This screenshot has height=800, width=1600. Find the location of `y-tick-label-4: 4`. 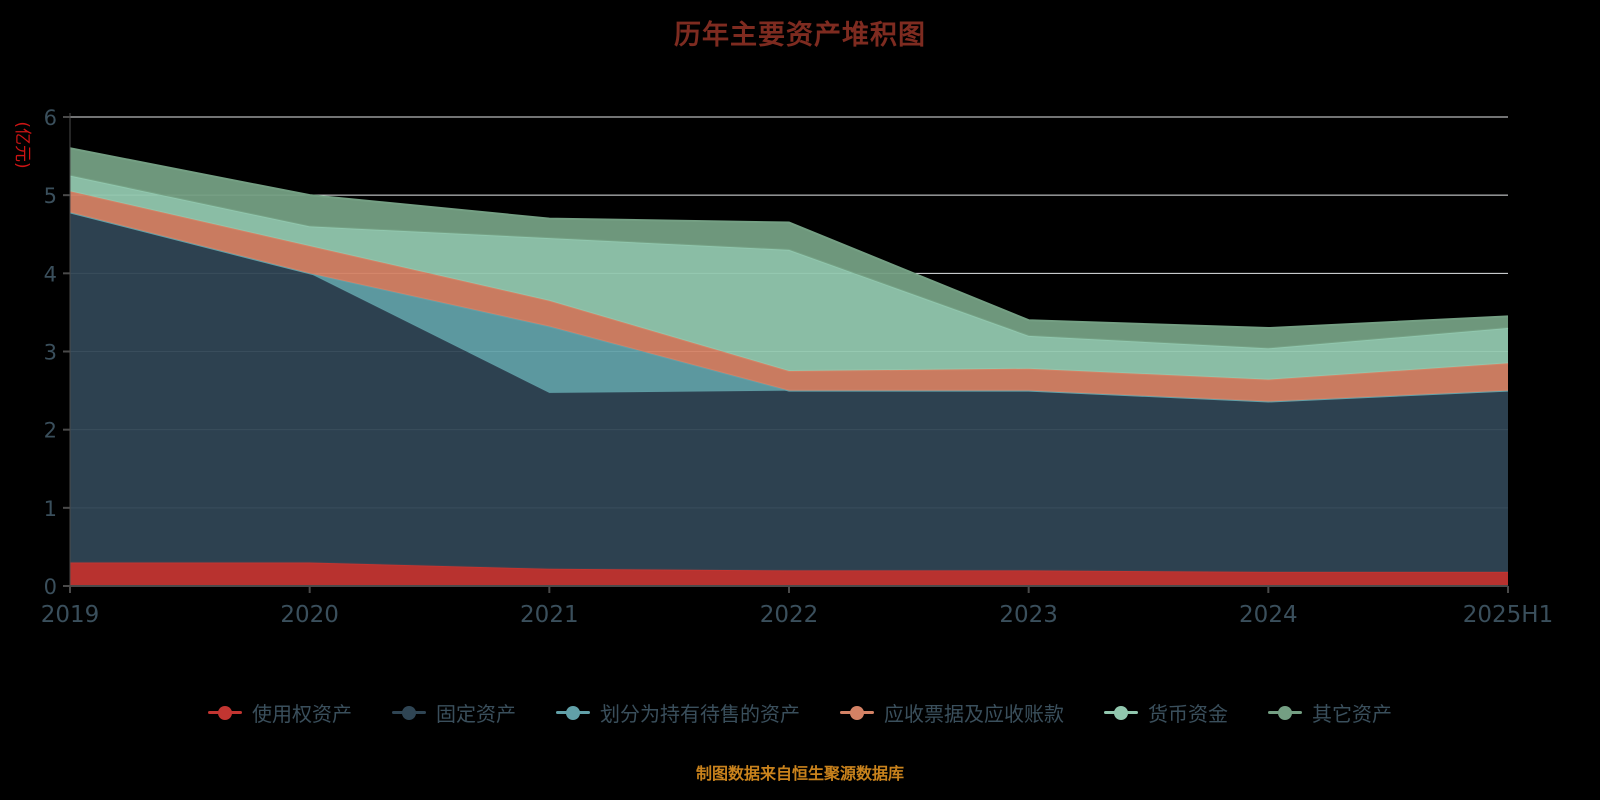

y-tick-label-4: 4 is located at coordinates (50, 274).